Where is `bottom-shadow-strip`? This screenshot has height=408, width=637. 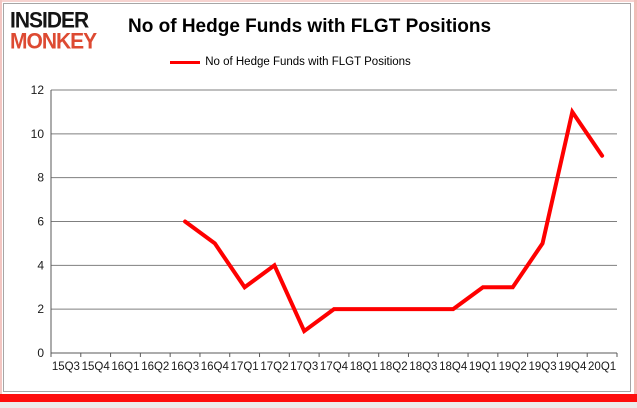 bottom-shadow-strip is located at coordinates (318, 405).